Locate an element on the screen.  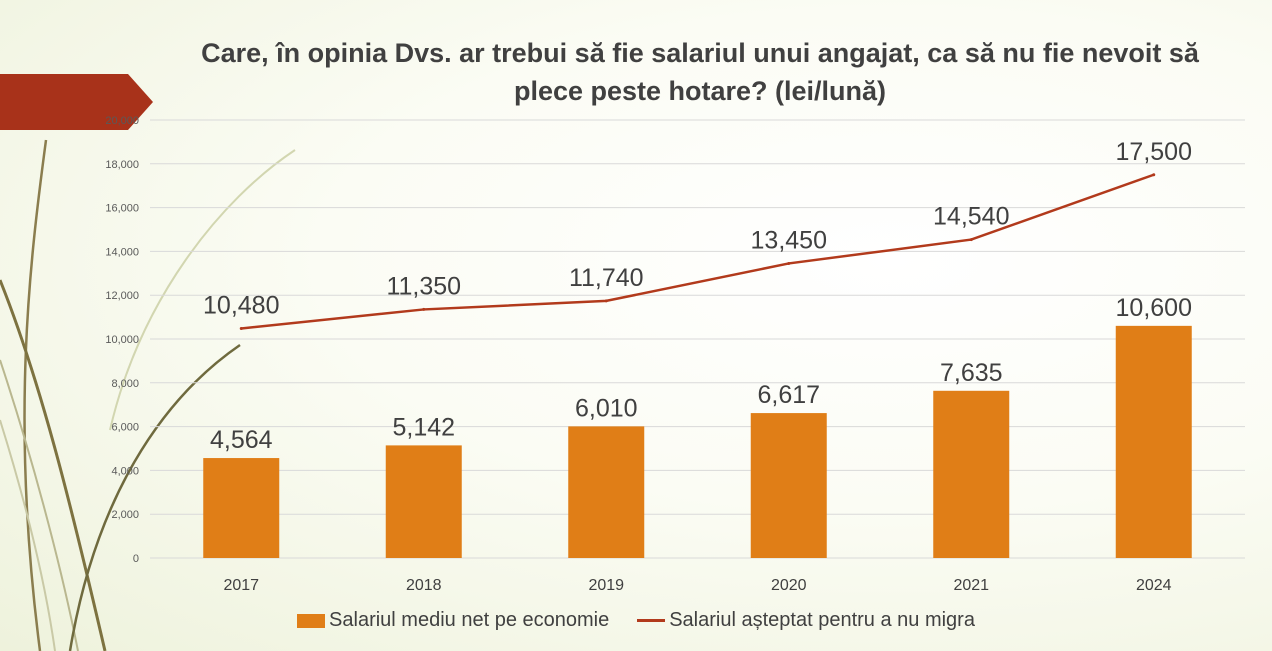
legend-swatch-line is located at coordinates (651, 620).